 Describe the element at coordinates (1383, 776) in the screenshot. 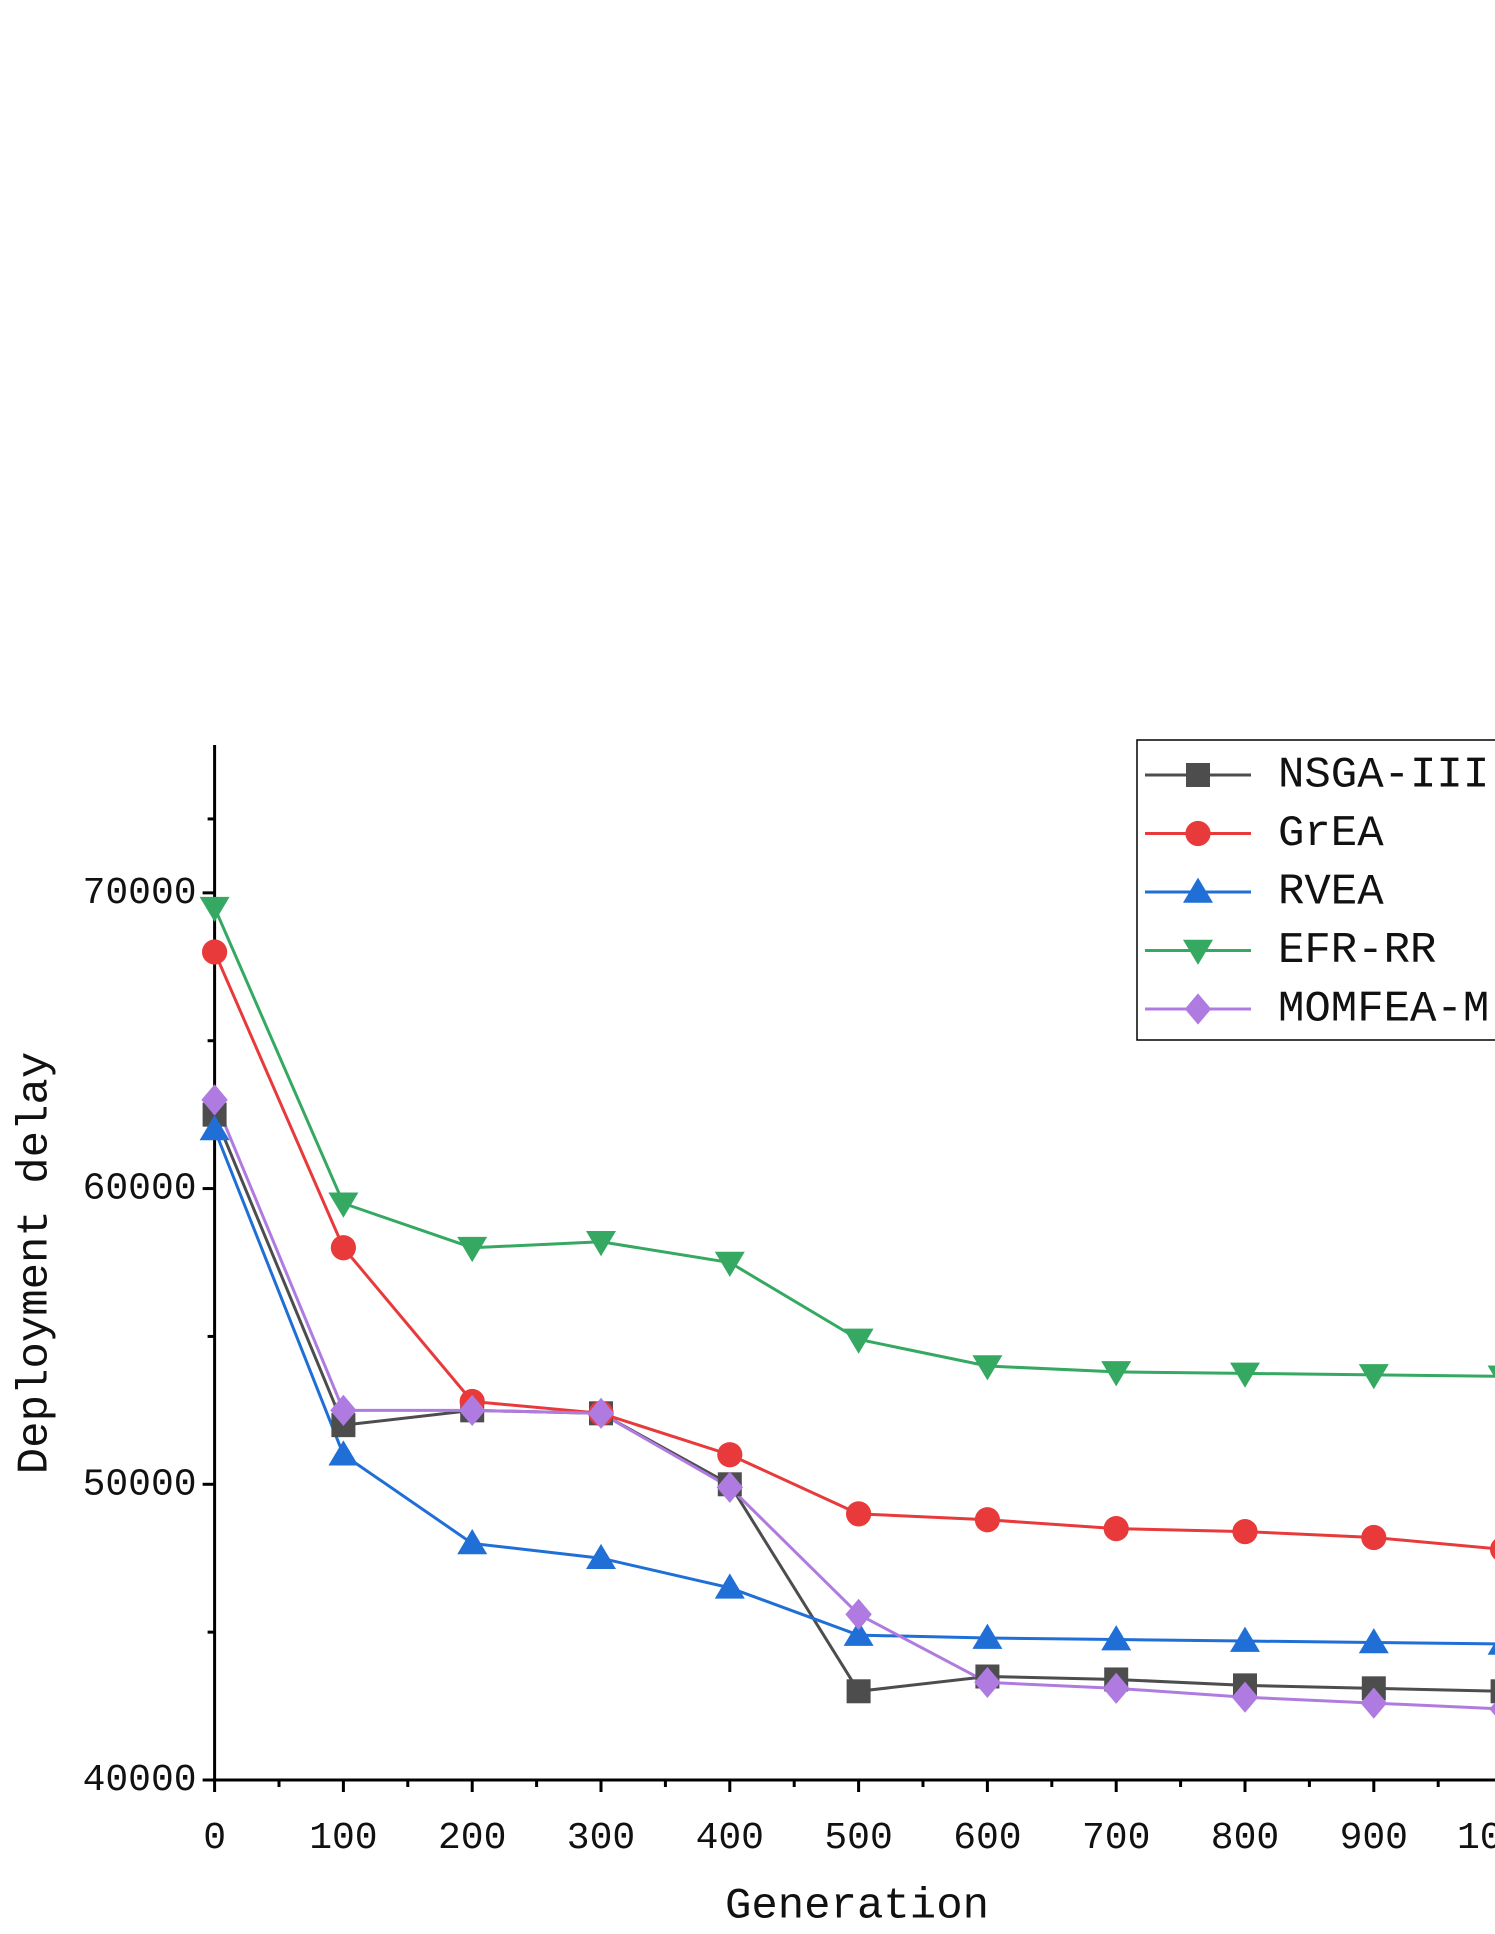

I see `legend-label: NSGA-III` at that location.